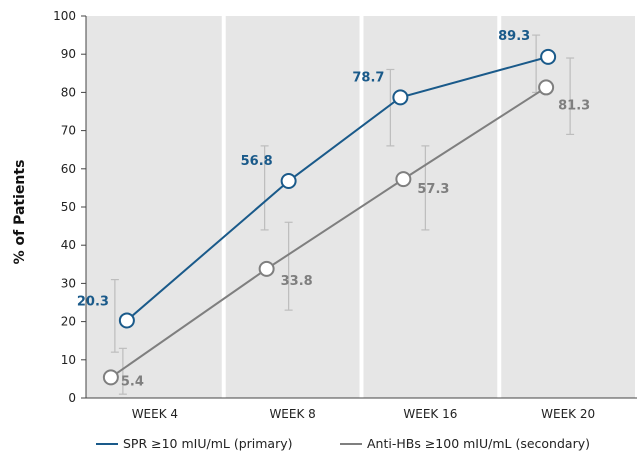 The width and height of the screenshot is (637, 458). I want to click on y-tick-label: 80, so click(68, 92).